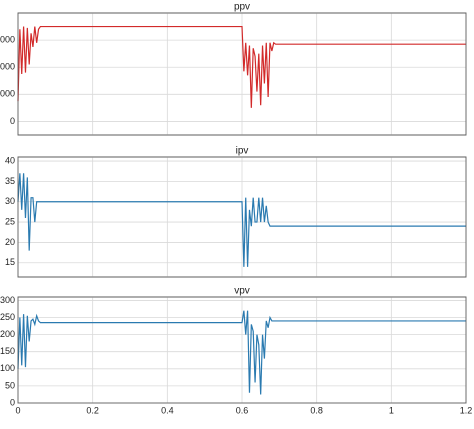  I want to click on y-tick-label: 250, so click(7, 317).